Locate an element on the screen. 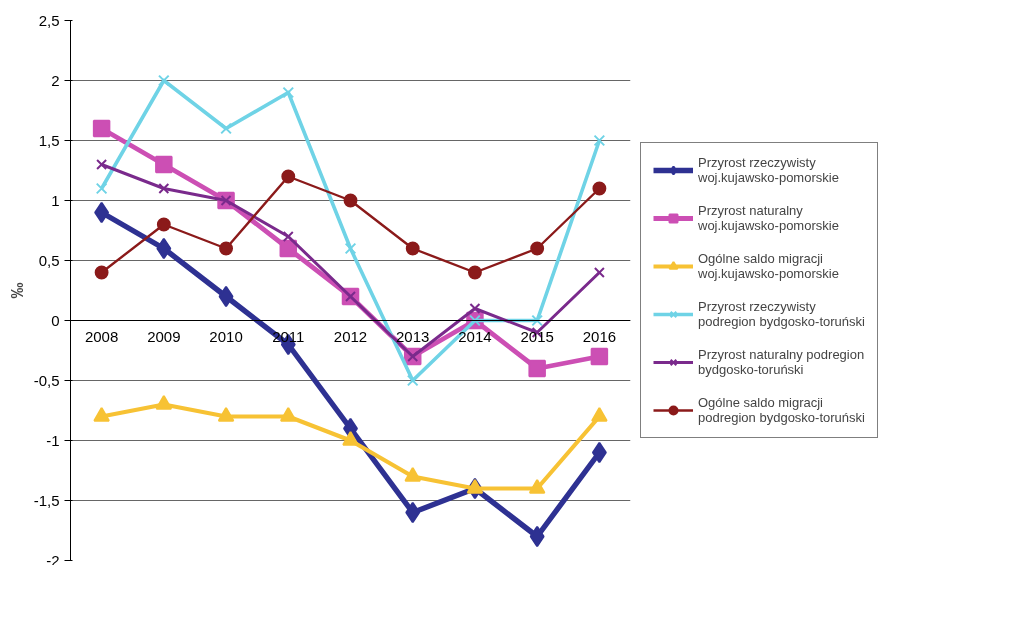  y-tick-label: 1 is located at coordinates (55, 200).